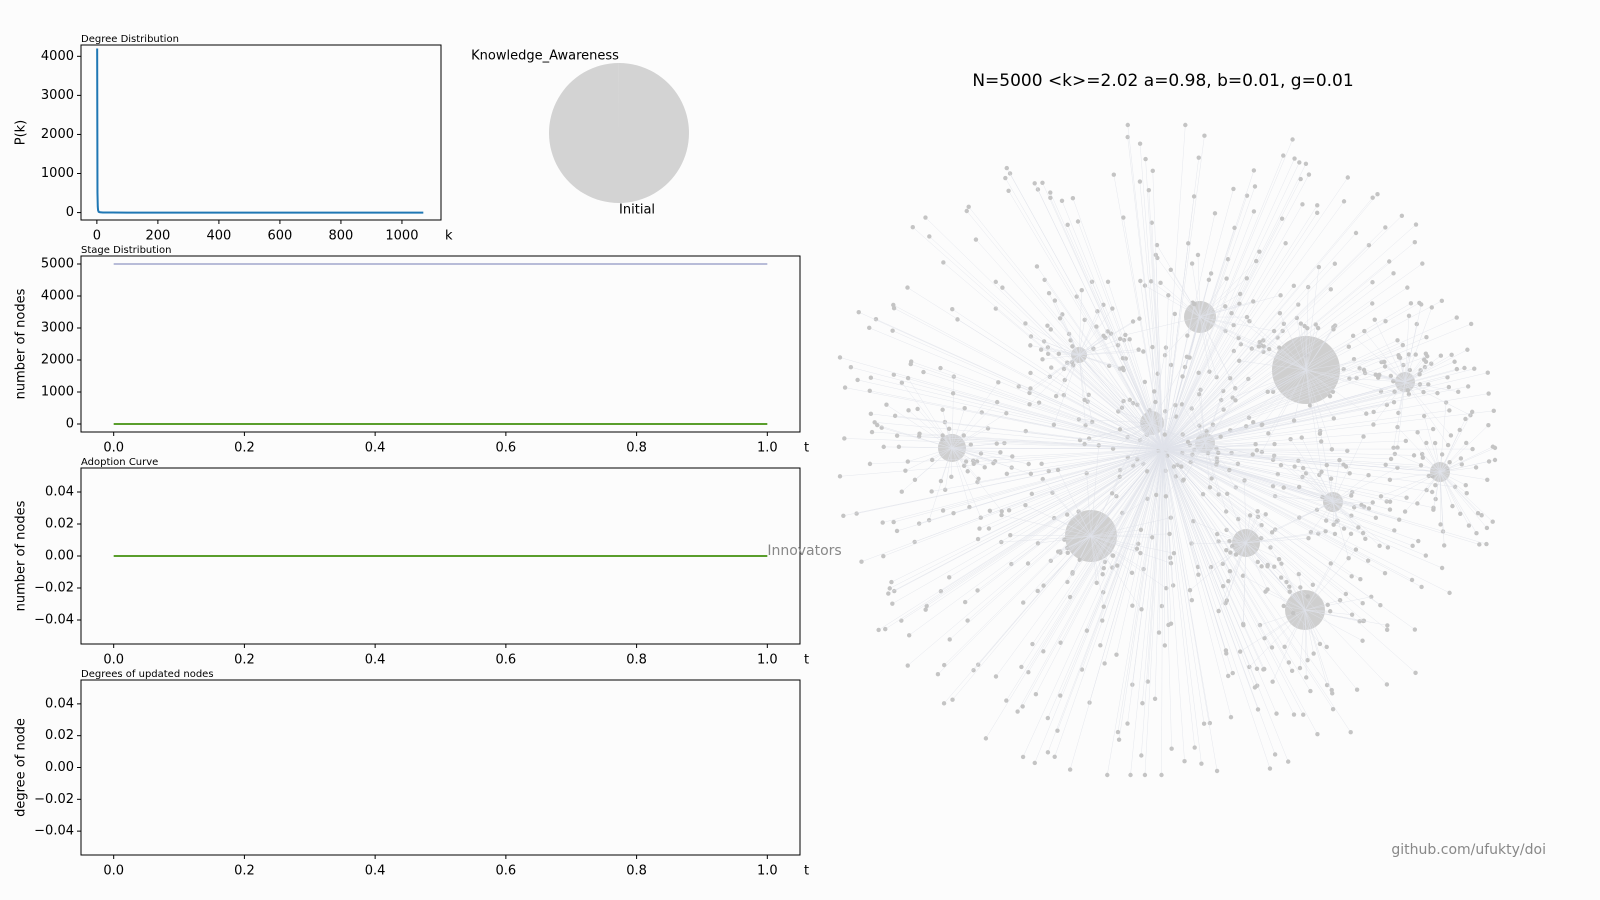 The height and width of the screenshot is (900, 1600). I want to click on x-tick-label: 0.8, so click(636, 660).